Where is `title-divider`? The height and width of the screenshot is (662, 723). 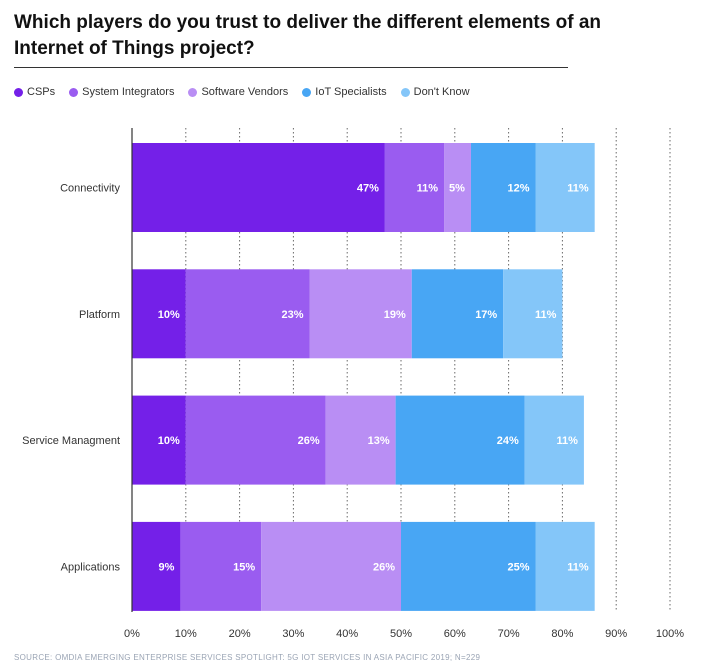 title-divider is located at coordinates (291, 67).